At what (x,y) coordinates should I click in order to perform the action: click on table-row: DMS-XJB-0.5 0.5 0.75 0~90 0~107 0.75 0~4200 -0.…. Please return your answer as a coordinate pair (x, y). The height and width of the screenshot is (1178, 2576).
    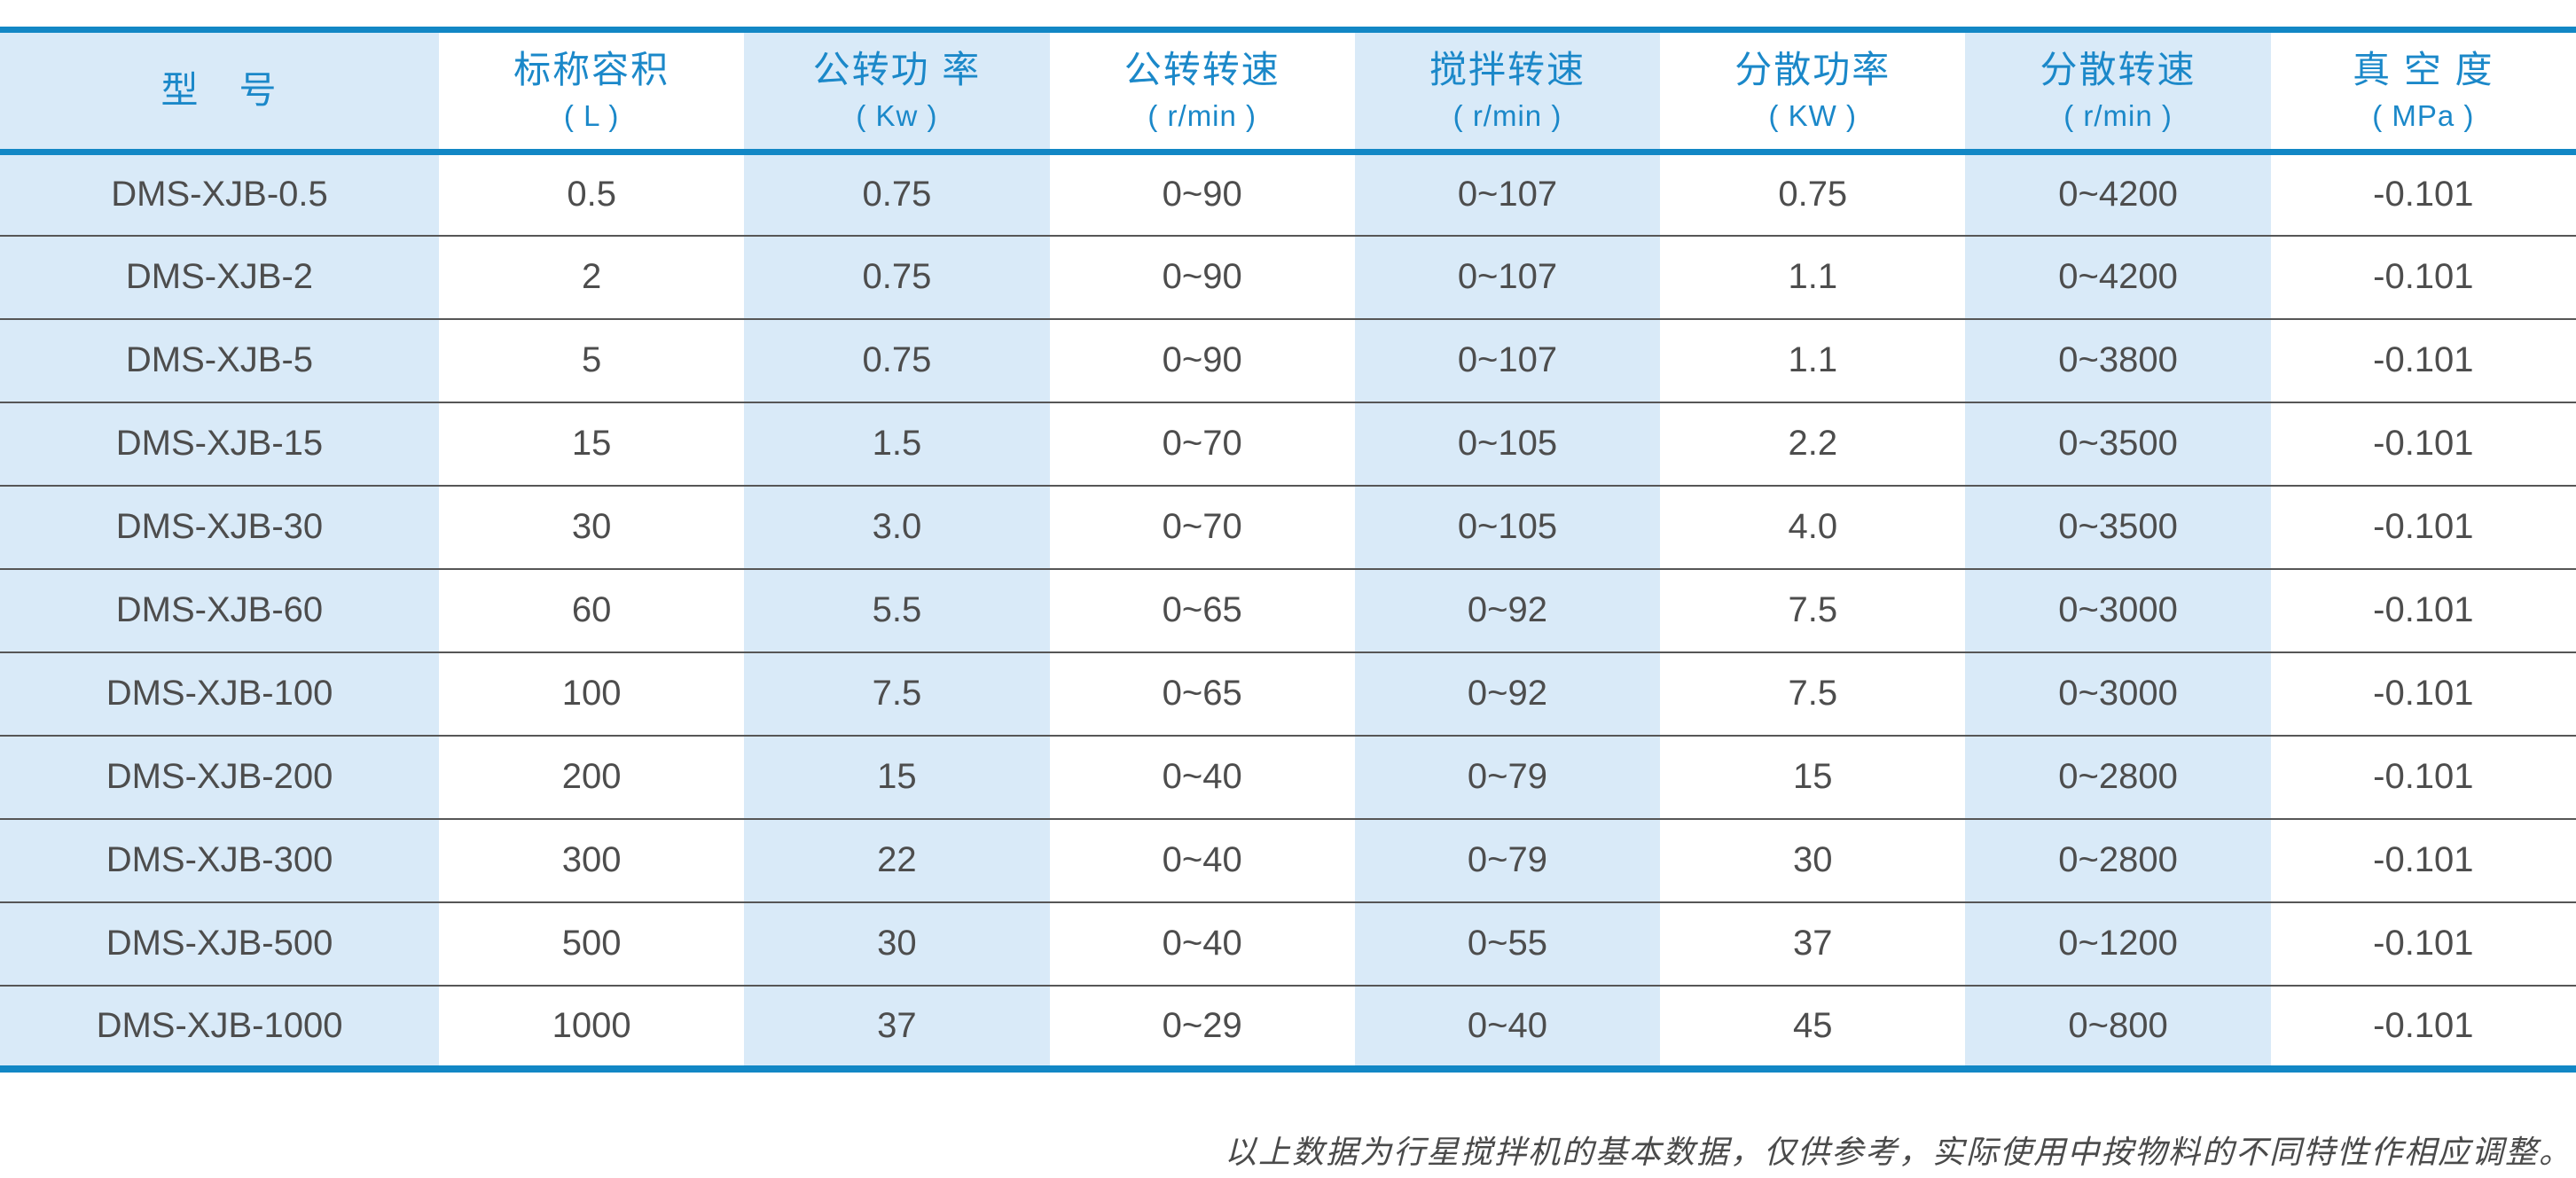
    Looking at the image, I should click on (1288, 194).